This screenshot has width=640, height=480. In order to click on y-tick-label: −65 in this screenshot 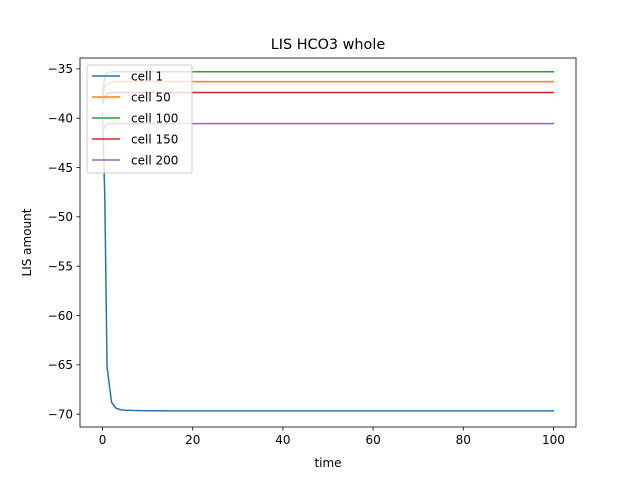, I will do `click(60, 365)`.